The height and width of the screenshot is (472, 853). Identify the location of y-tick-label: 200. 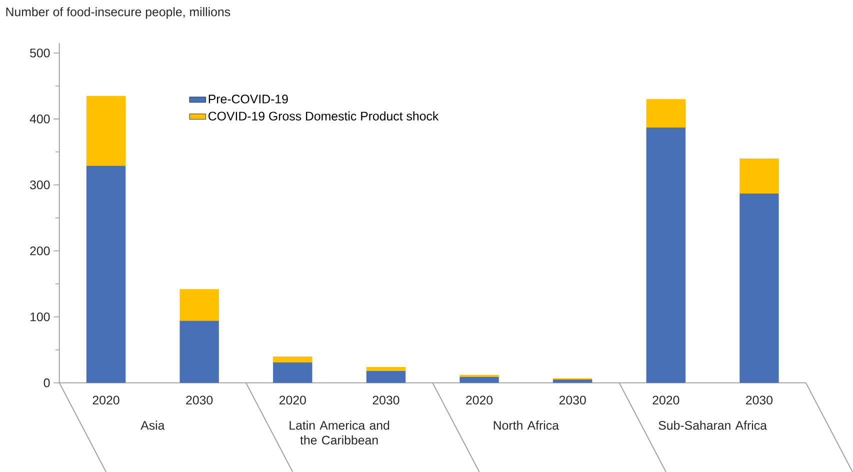
(40, 251).